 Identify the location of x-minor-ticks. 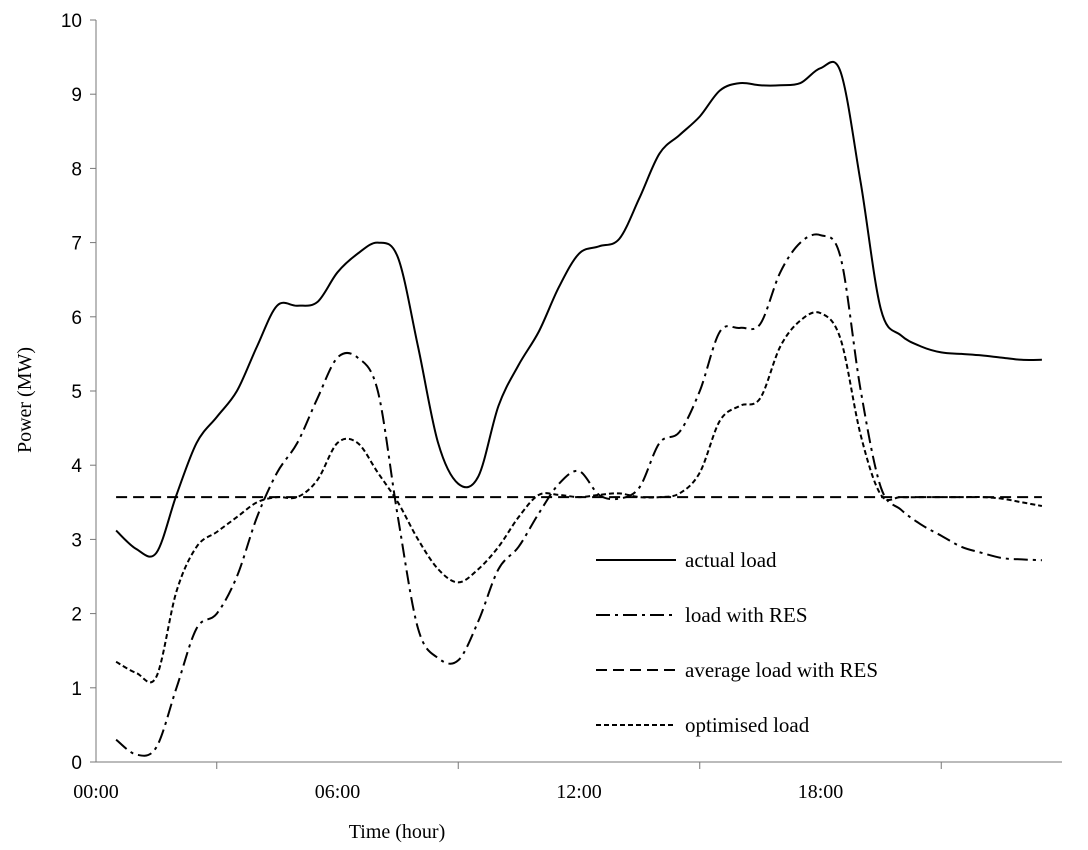
(579, 765).